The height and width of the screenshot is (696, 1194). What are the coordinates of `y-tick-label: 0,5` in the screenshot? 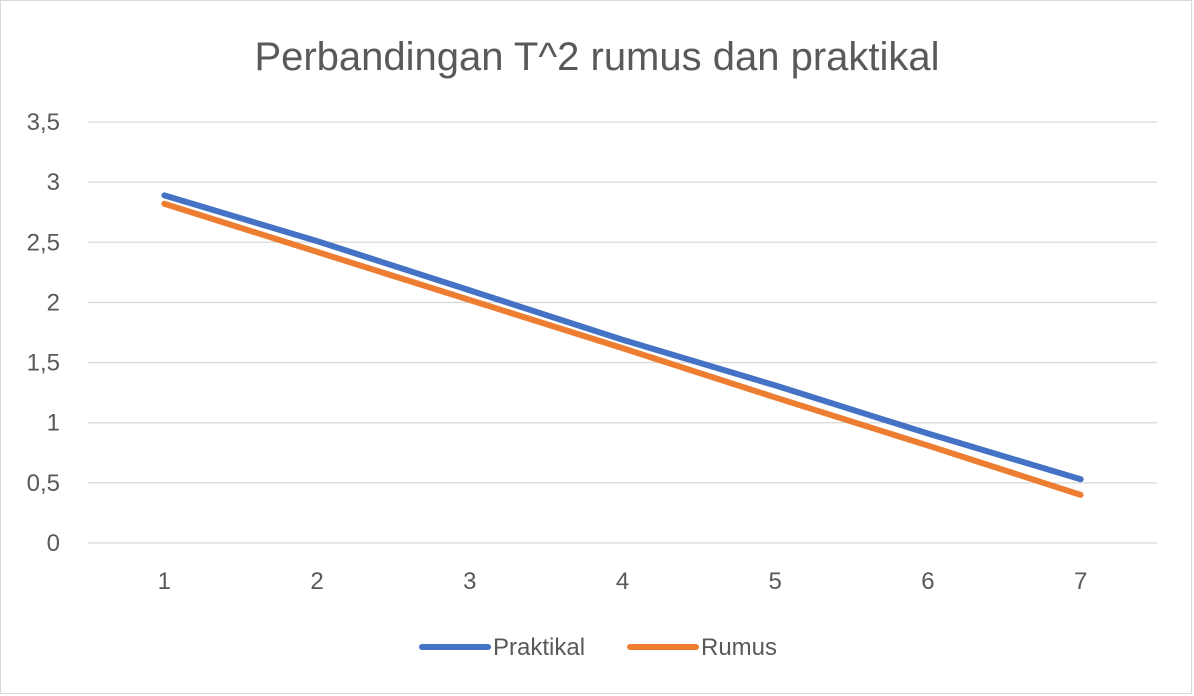 It's located at (43, 483).